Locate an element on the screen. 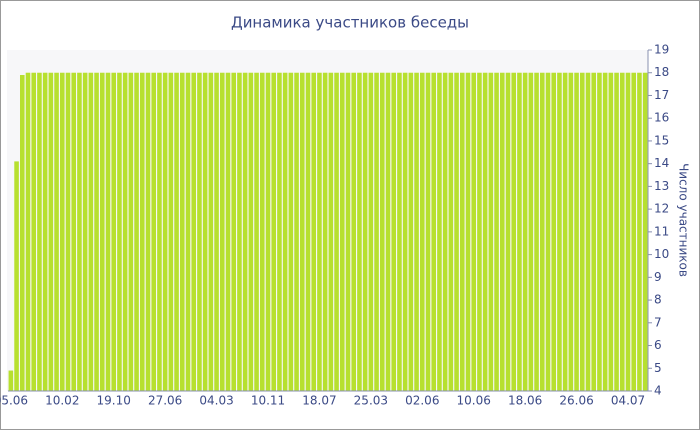 The height and width of the screenshot is (430, 700). y-tick-label: 15 is located at coordinates (661, 140).